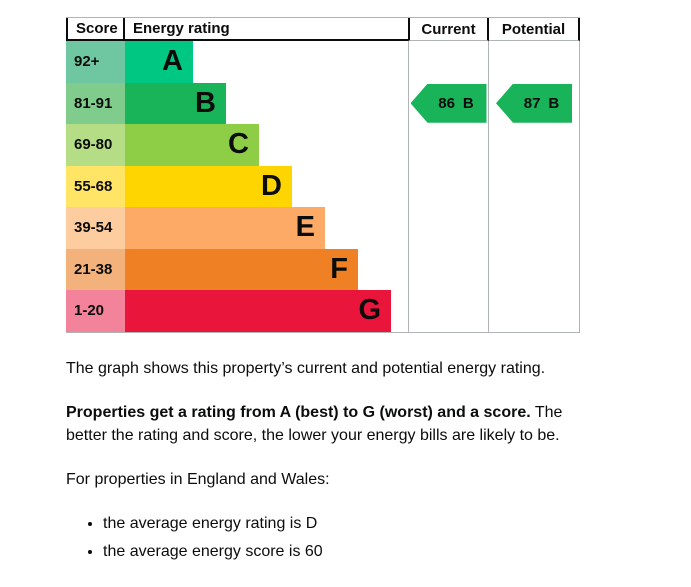 Image resolution: width=691 pixels, height=587 pixels. I want to click on band-bar-c: C, so click(192, 145).